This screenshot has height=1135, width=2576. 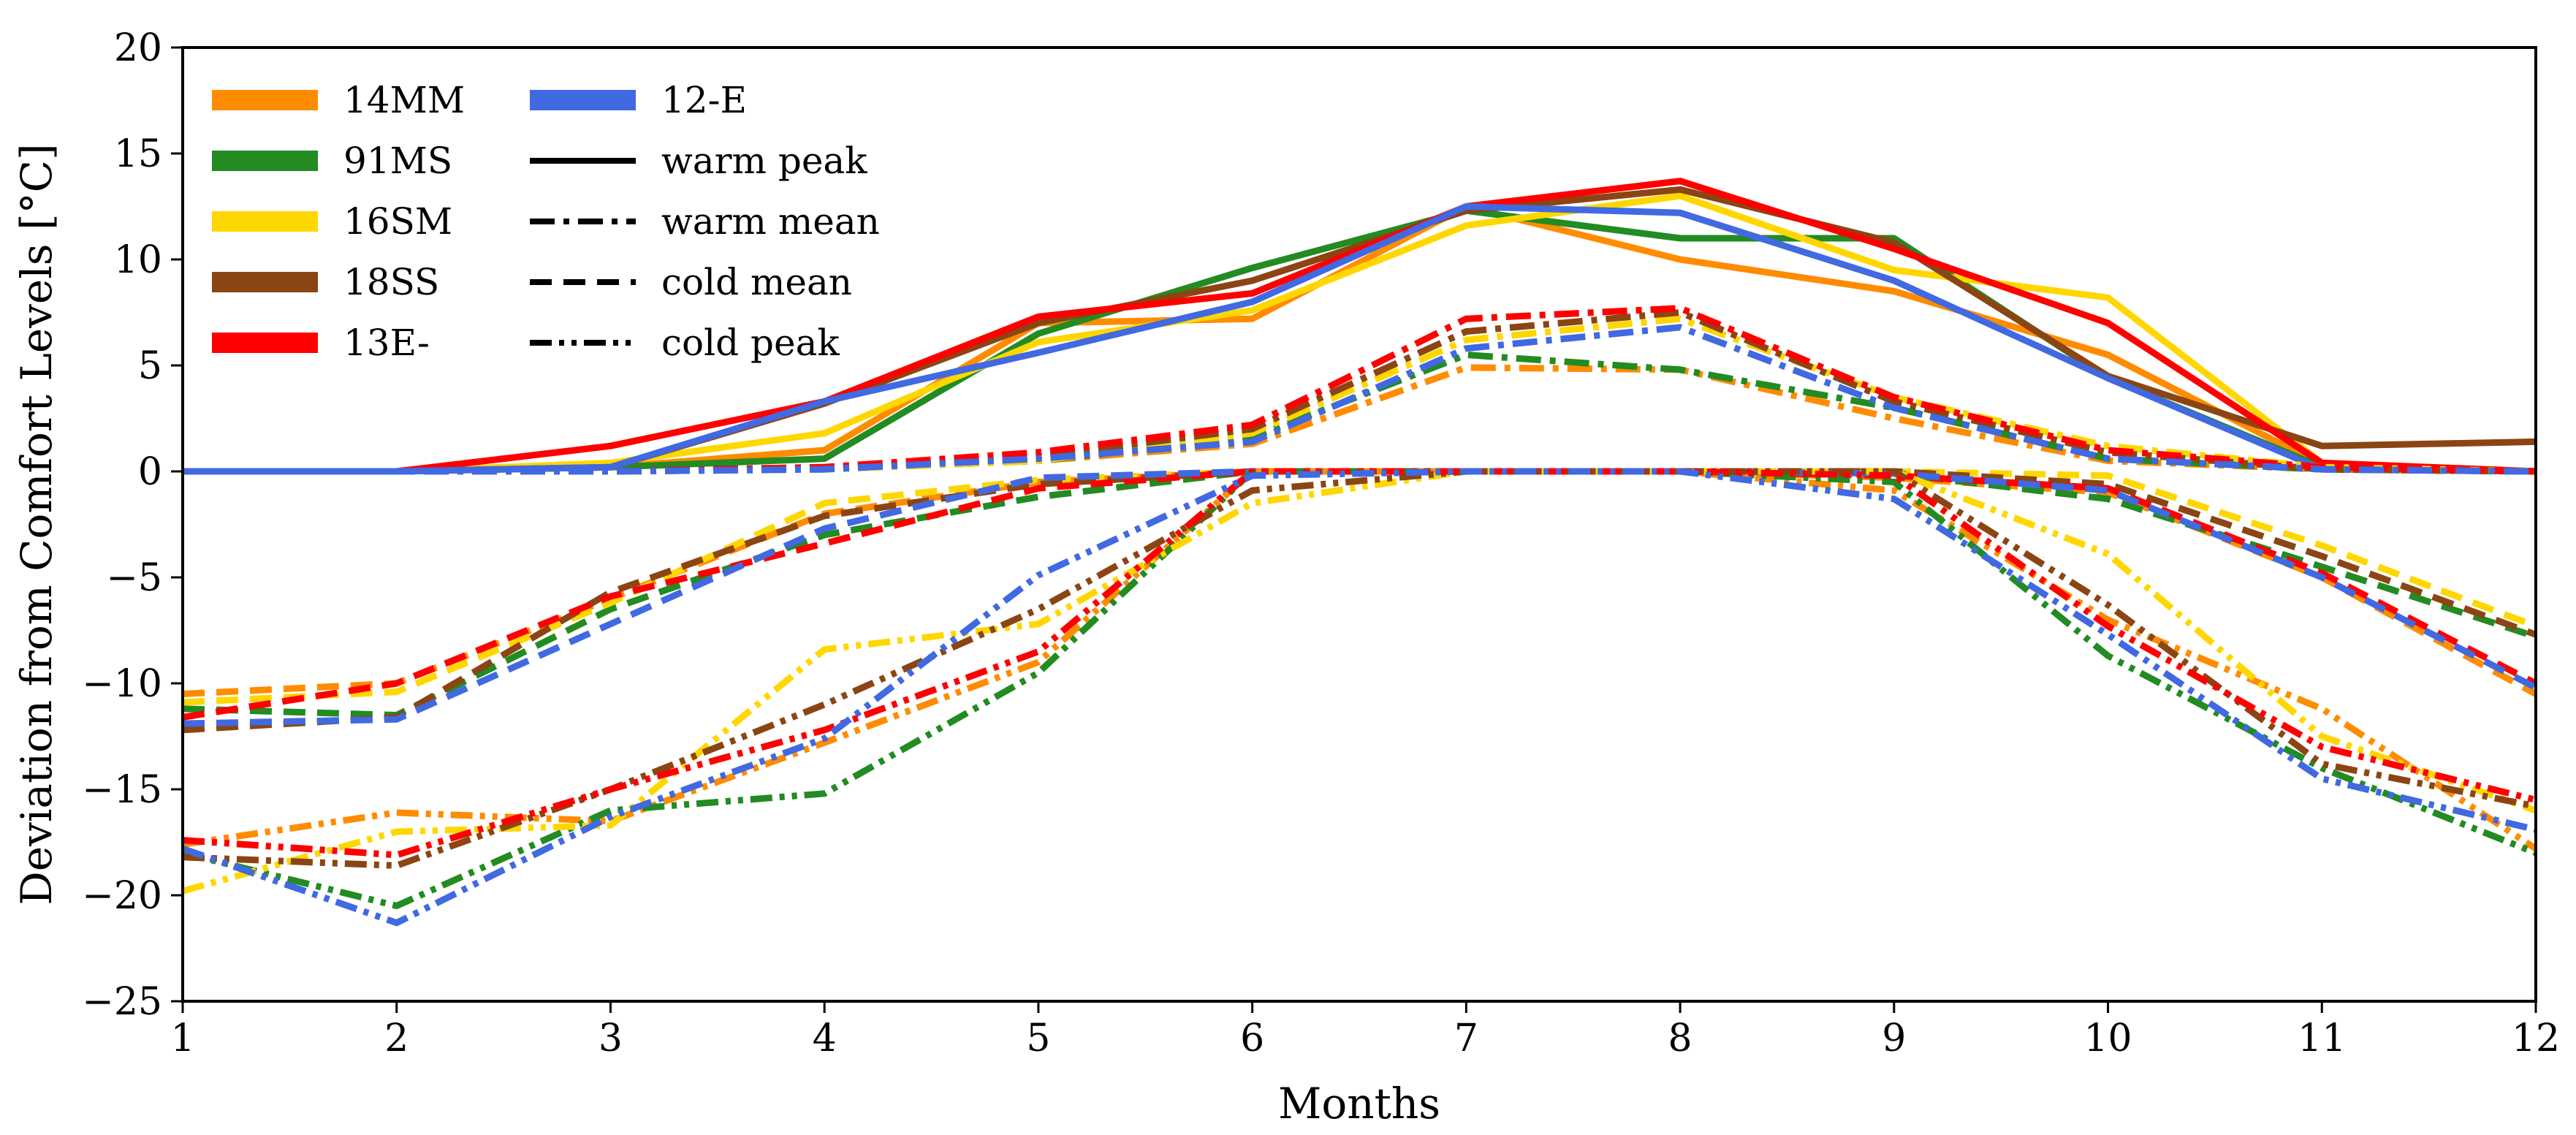 What do you see at coordinates (1466, 1038) in the screenshot?
I see `x-tick-label: 7` at bounding box center [1466, 1038].